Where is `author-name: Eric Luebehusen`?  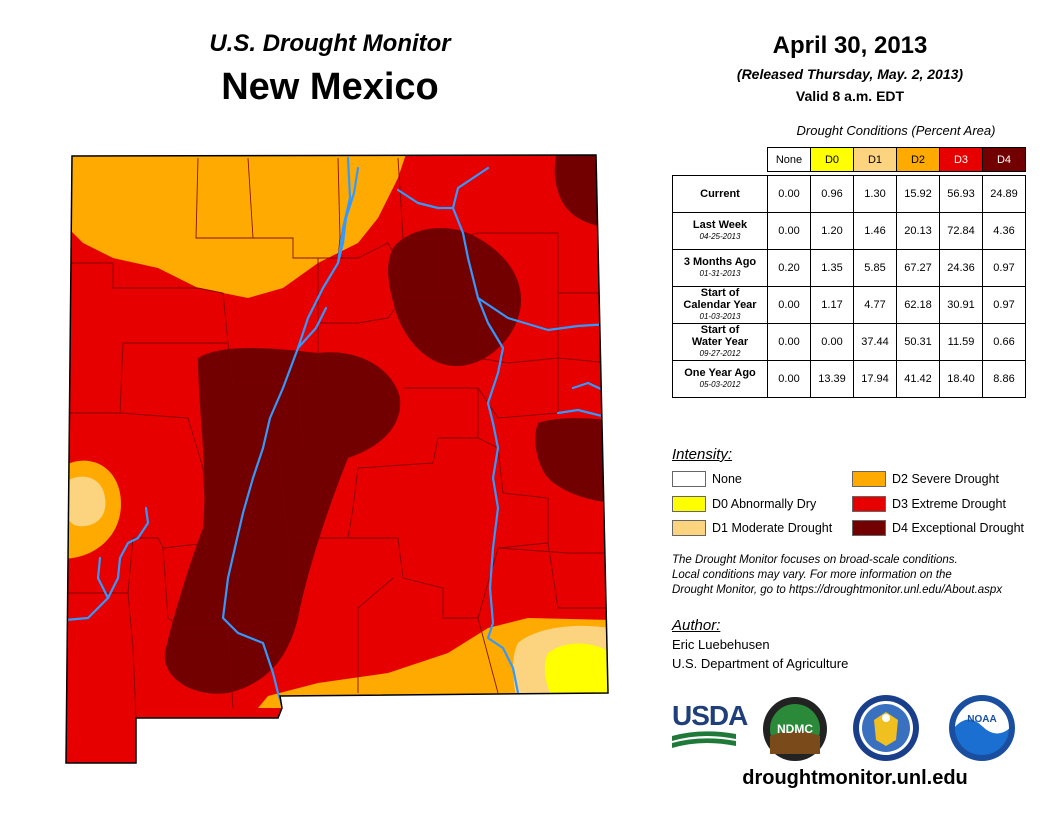
author-name: Eric Luebehusen is located at coordinates (721, 644).